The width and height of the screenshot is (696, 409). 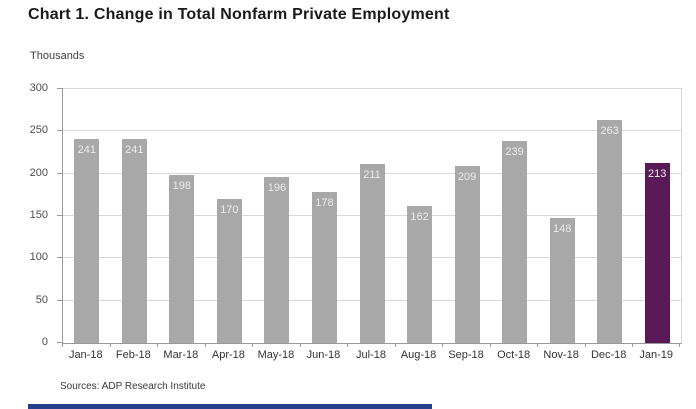 I want to click on bar-value-label: 211, so click(x=372, y=175).